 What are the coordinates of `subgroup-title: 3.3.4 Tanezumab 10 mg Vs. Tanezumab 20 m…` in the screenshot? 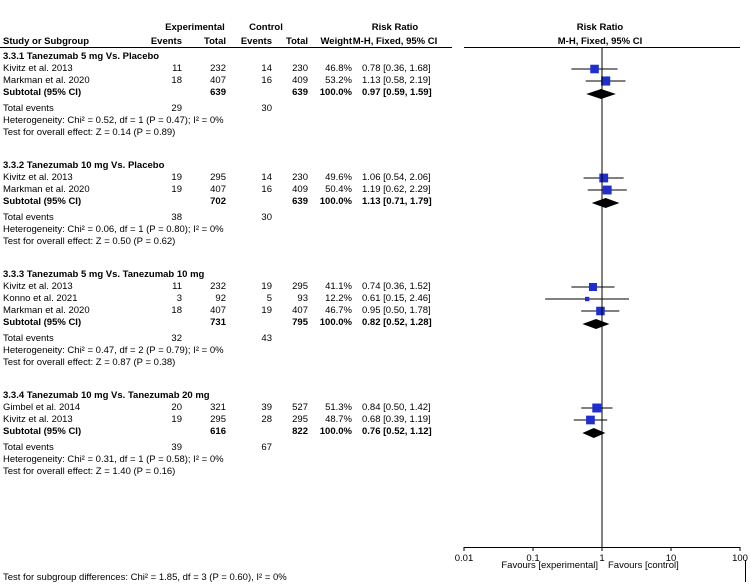 It's located at (106, 395).